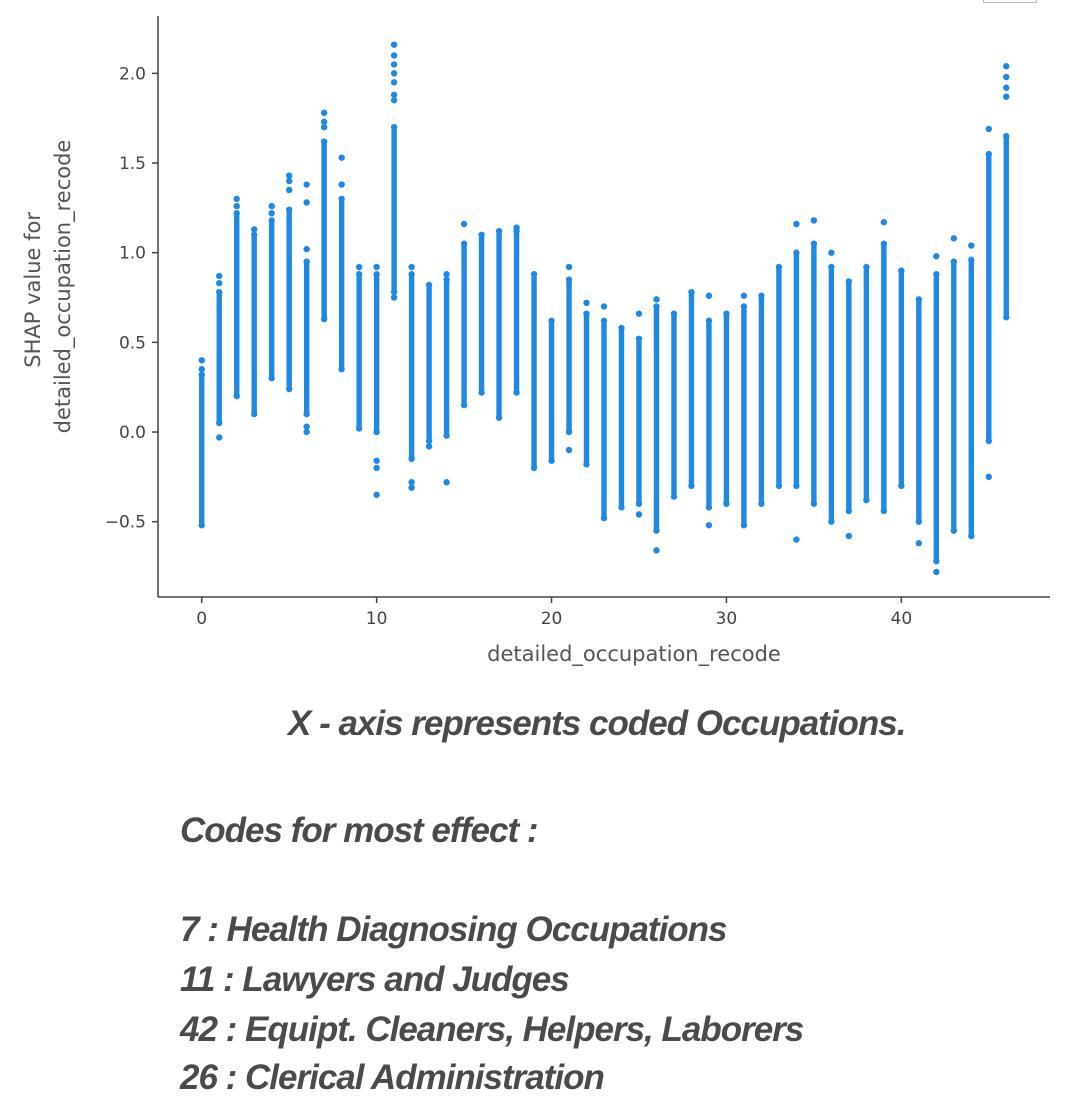 The height and width of the screenshot is (1110, 1074). Describe the element at coordinates (132, 343) in the screenshot. I see `y-tick-label: 0.5` at that location.